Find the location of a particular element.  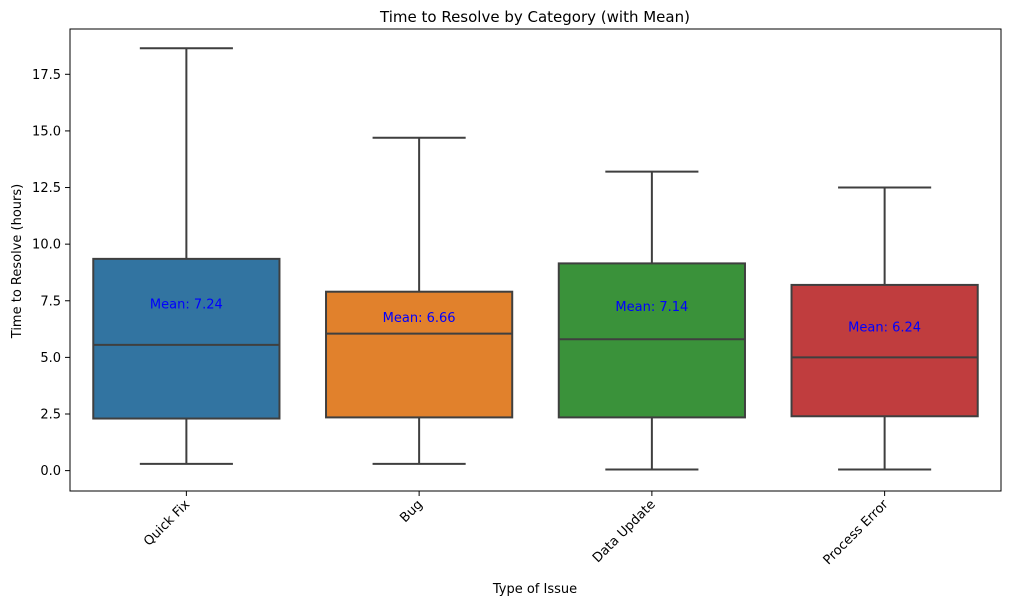

box-bug is located at coordinates (419, 354).